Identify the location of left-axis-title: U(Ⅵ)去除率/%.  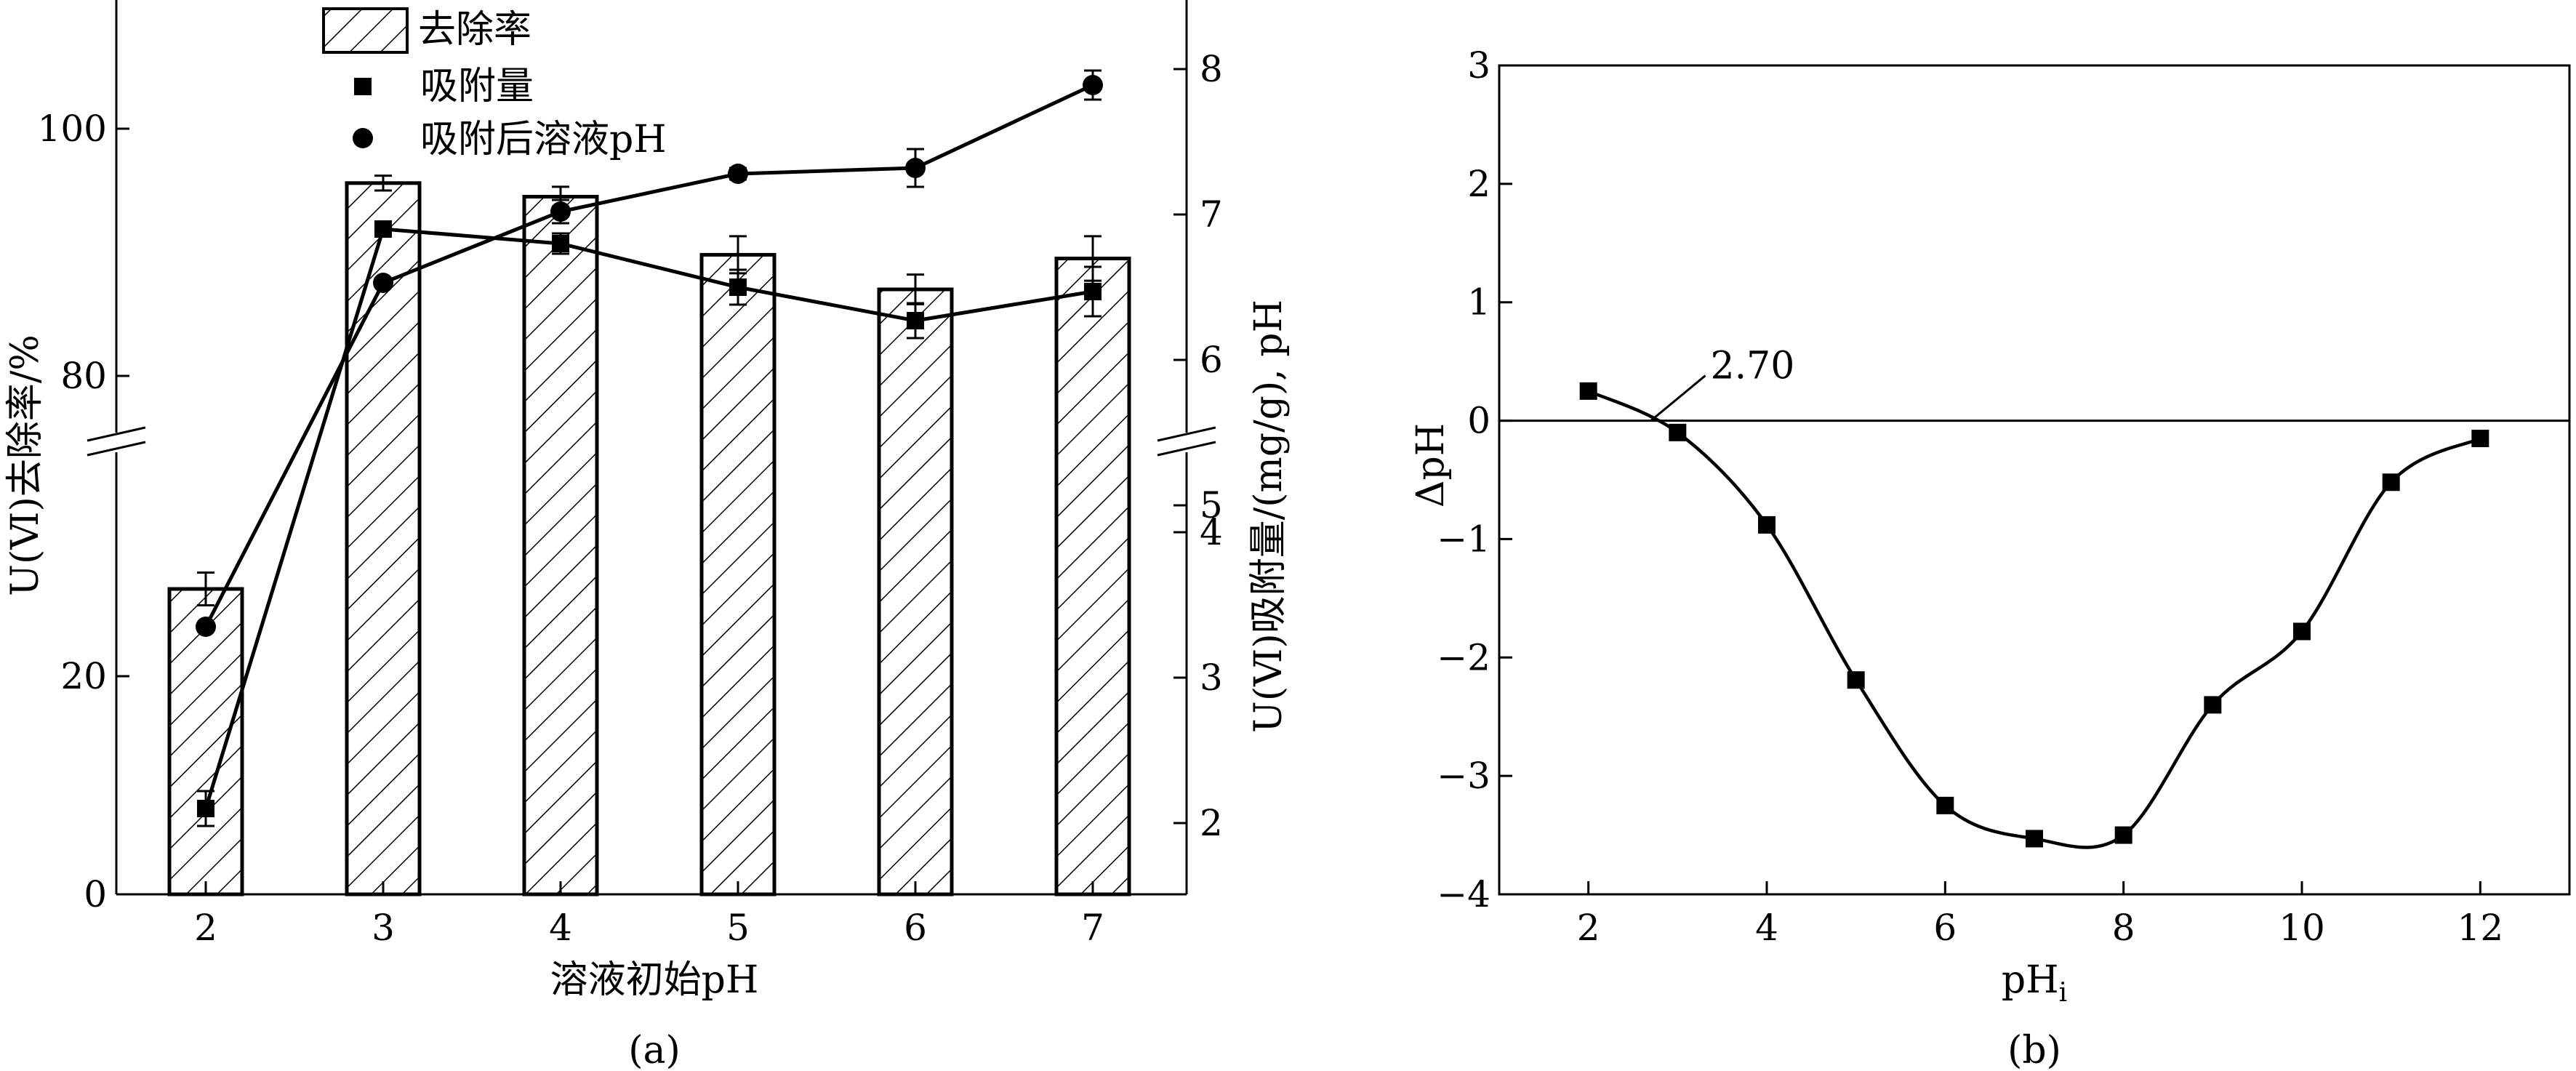
(26, 465).